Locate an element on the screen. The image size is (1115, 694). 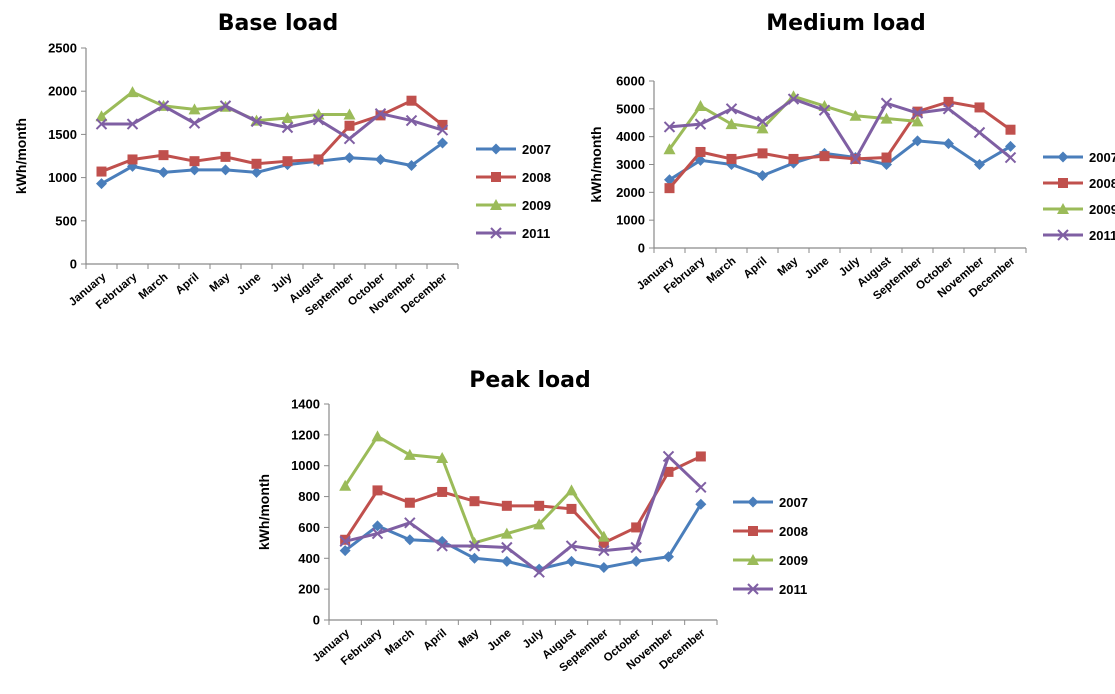
y-tick-label: 500 is located at coordinates (66, 220).